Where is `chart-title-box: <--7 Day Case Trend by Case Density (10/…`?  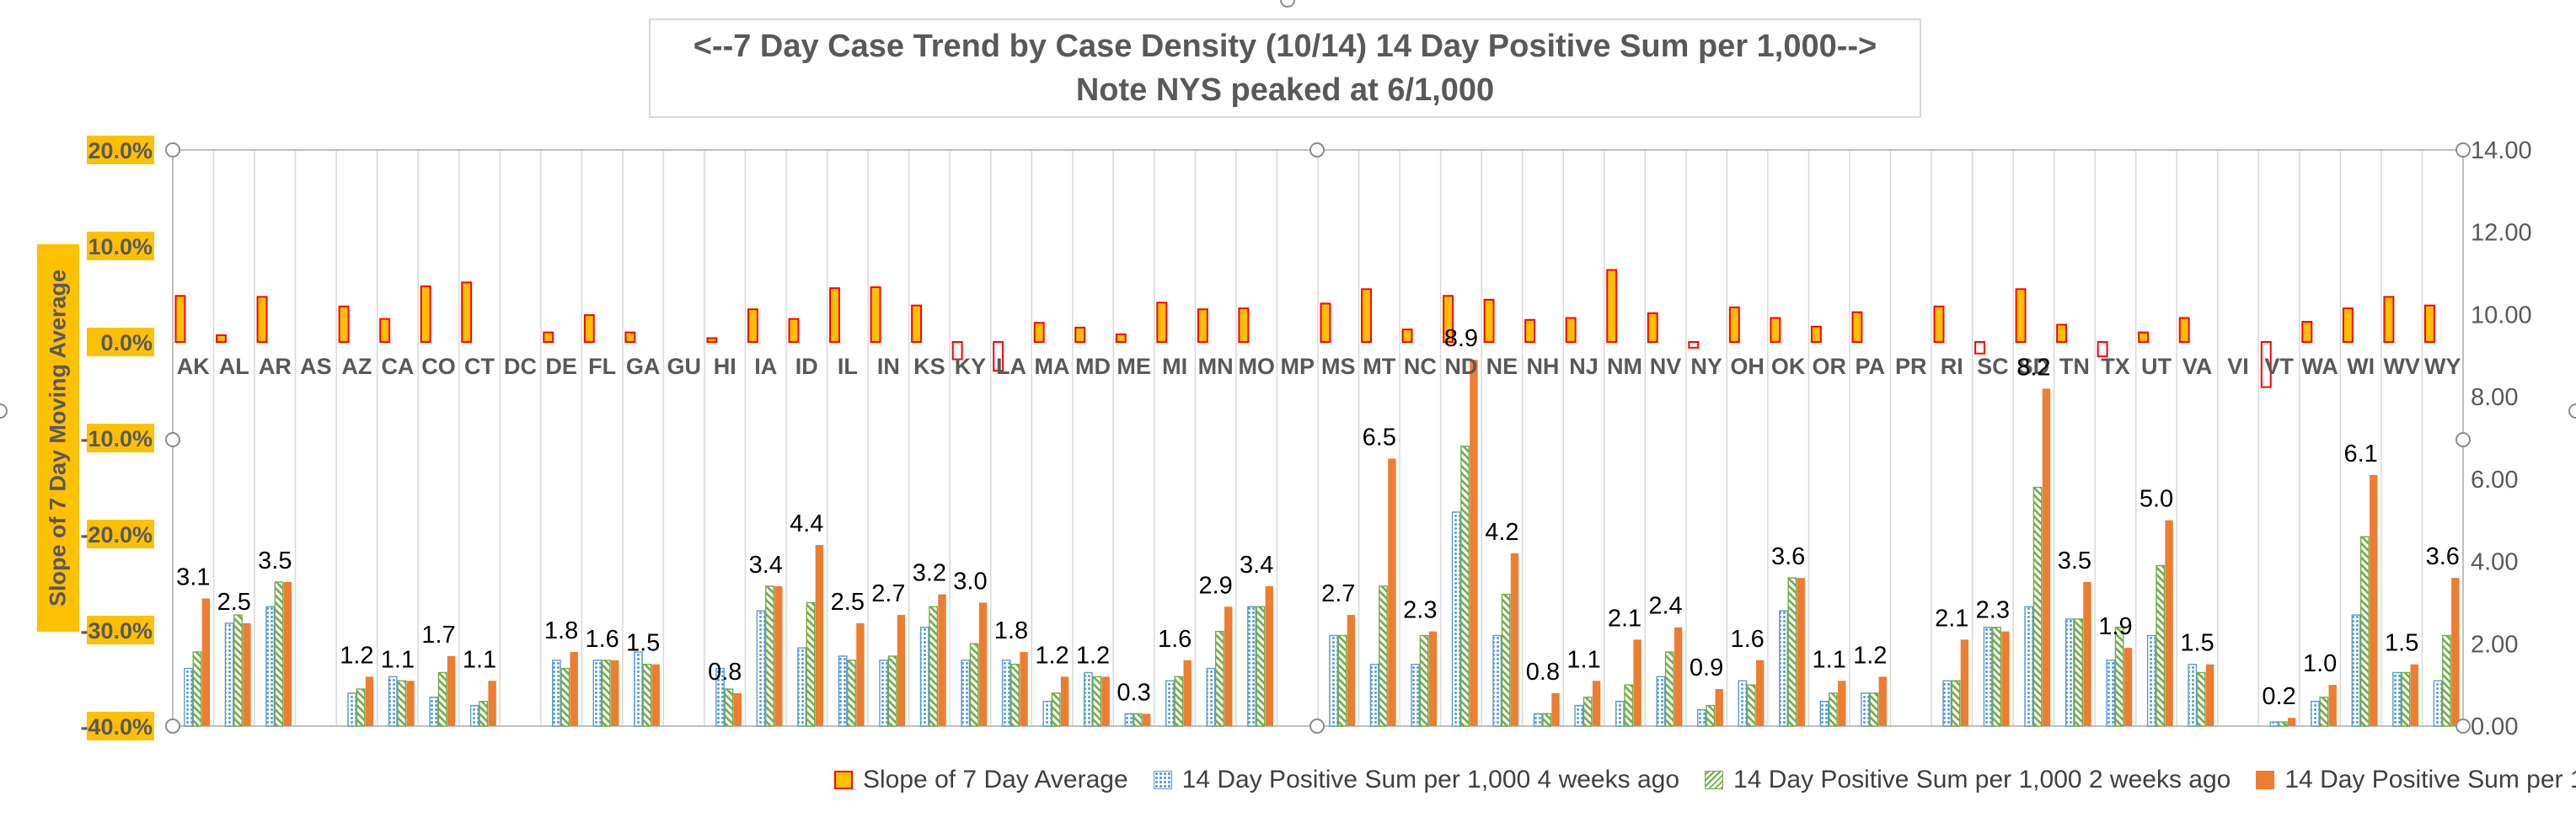 chart-title-box: <--7 Day Case Trend by Case Density (10/… is located at coordinates (1285, 68).